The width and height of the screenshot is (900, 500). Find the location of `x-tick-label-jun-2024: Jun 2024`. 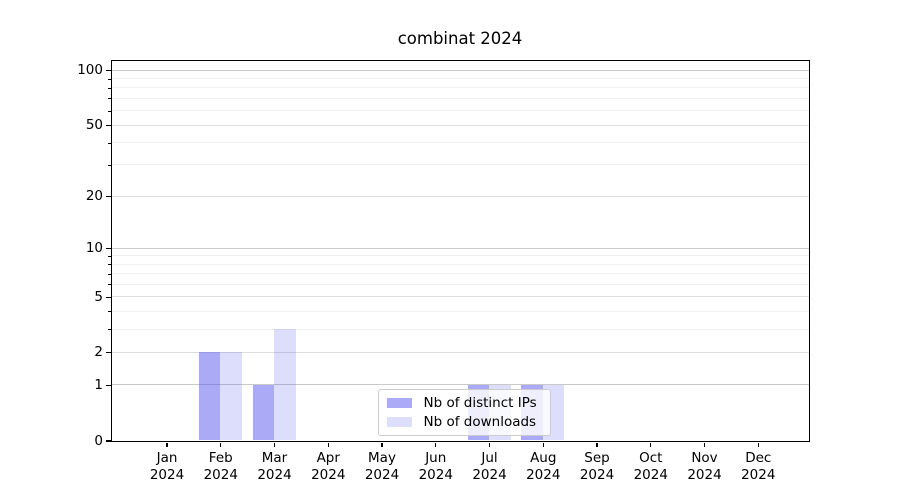

x-tick-label-jun-2024: Jun 2024 is located at coordinates (435, 466).